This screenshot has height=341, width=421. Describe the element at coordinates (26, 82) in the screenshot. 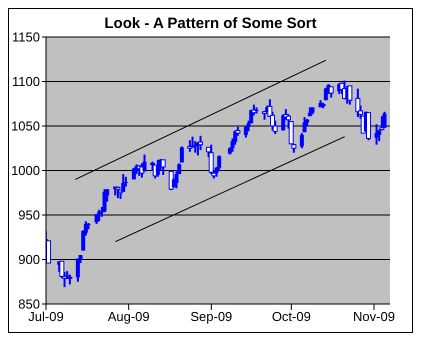

I see `y-tick-label: 1100` at that location.